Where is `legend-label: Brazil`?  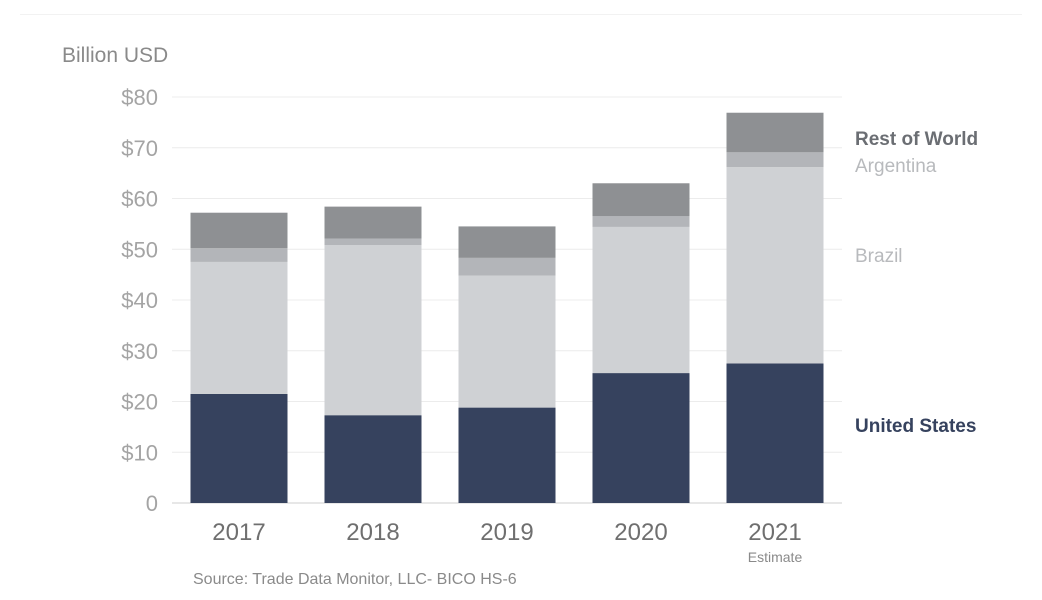 legend-label: Brazil is located at coordinates (879, 256).